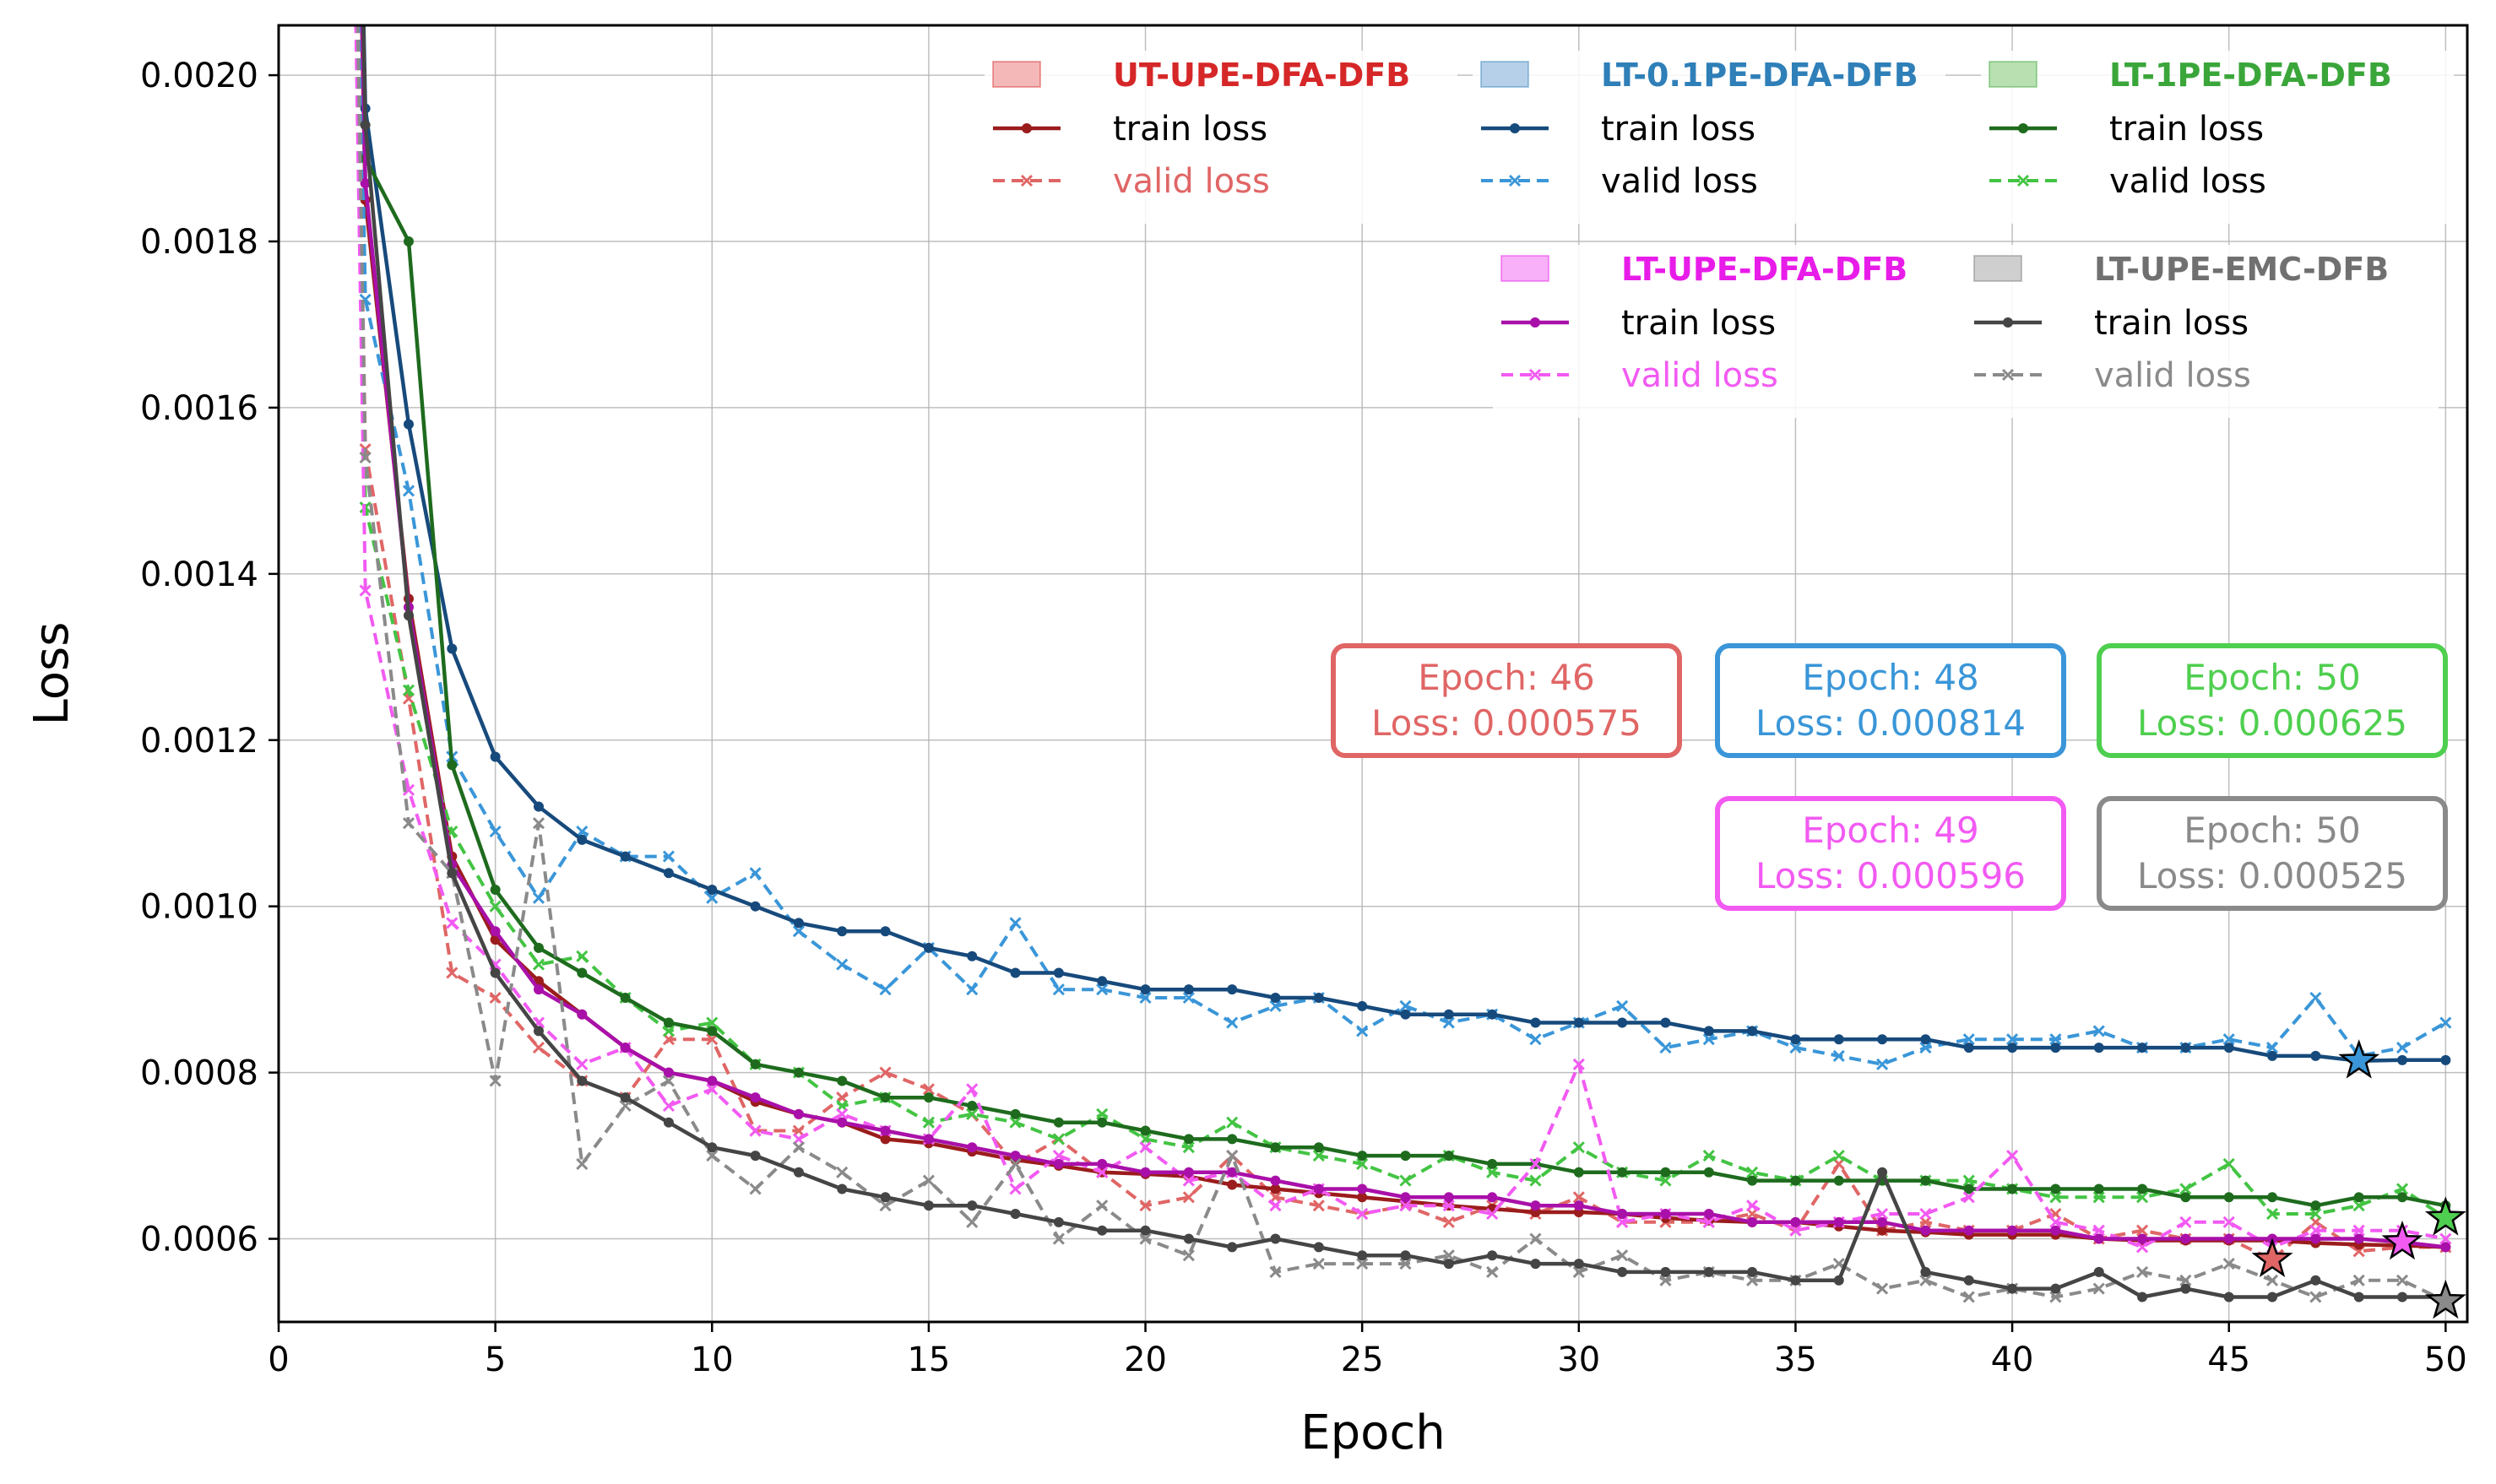 The width and height of the screenshot is (2496, 1484). I want to click on legend-title: UT-UPE-DFA-DFB, so click(1261, 75).